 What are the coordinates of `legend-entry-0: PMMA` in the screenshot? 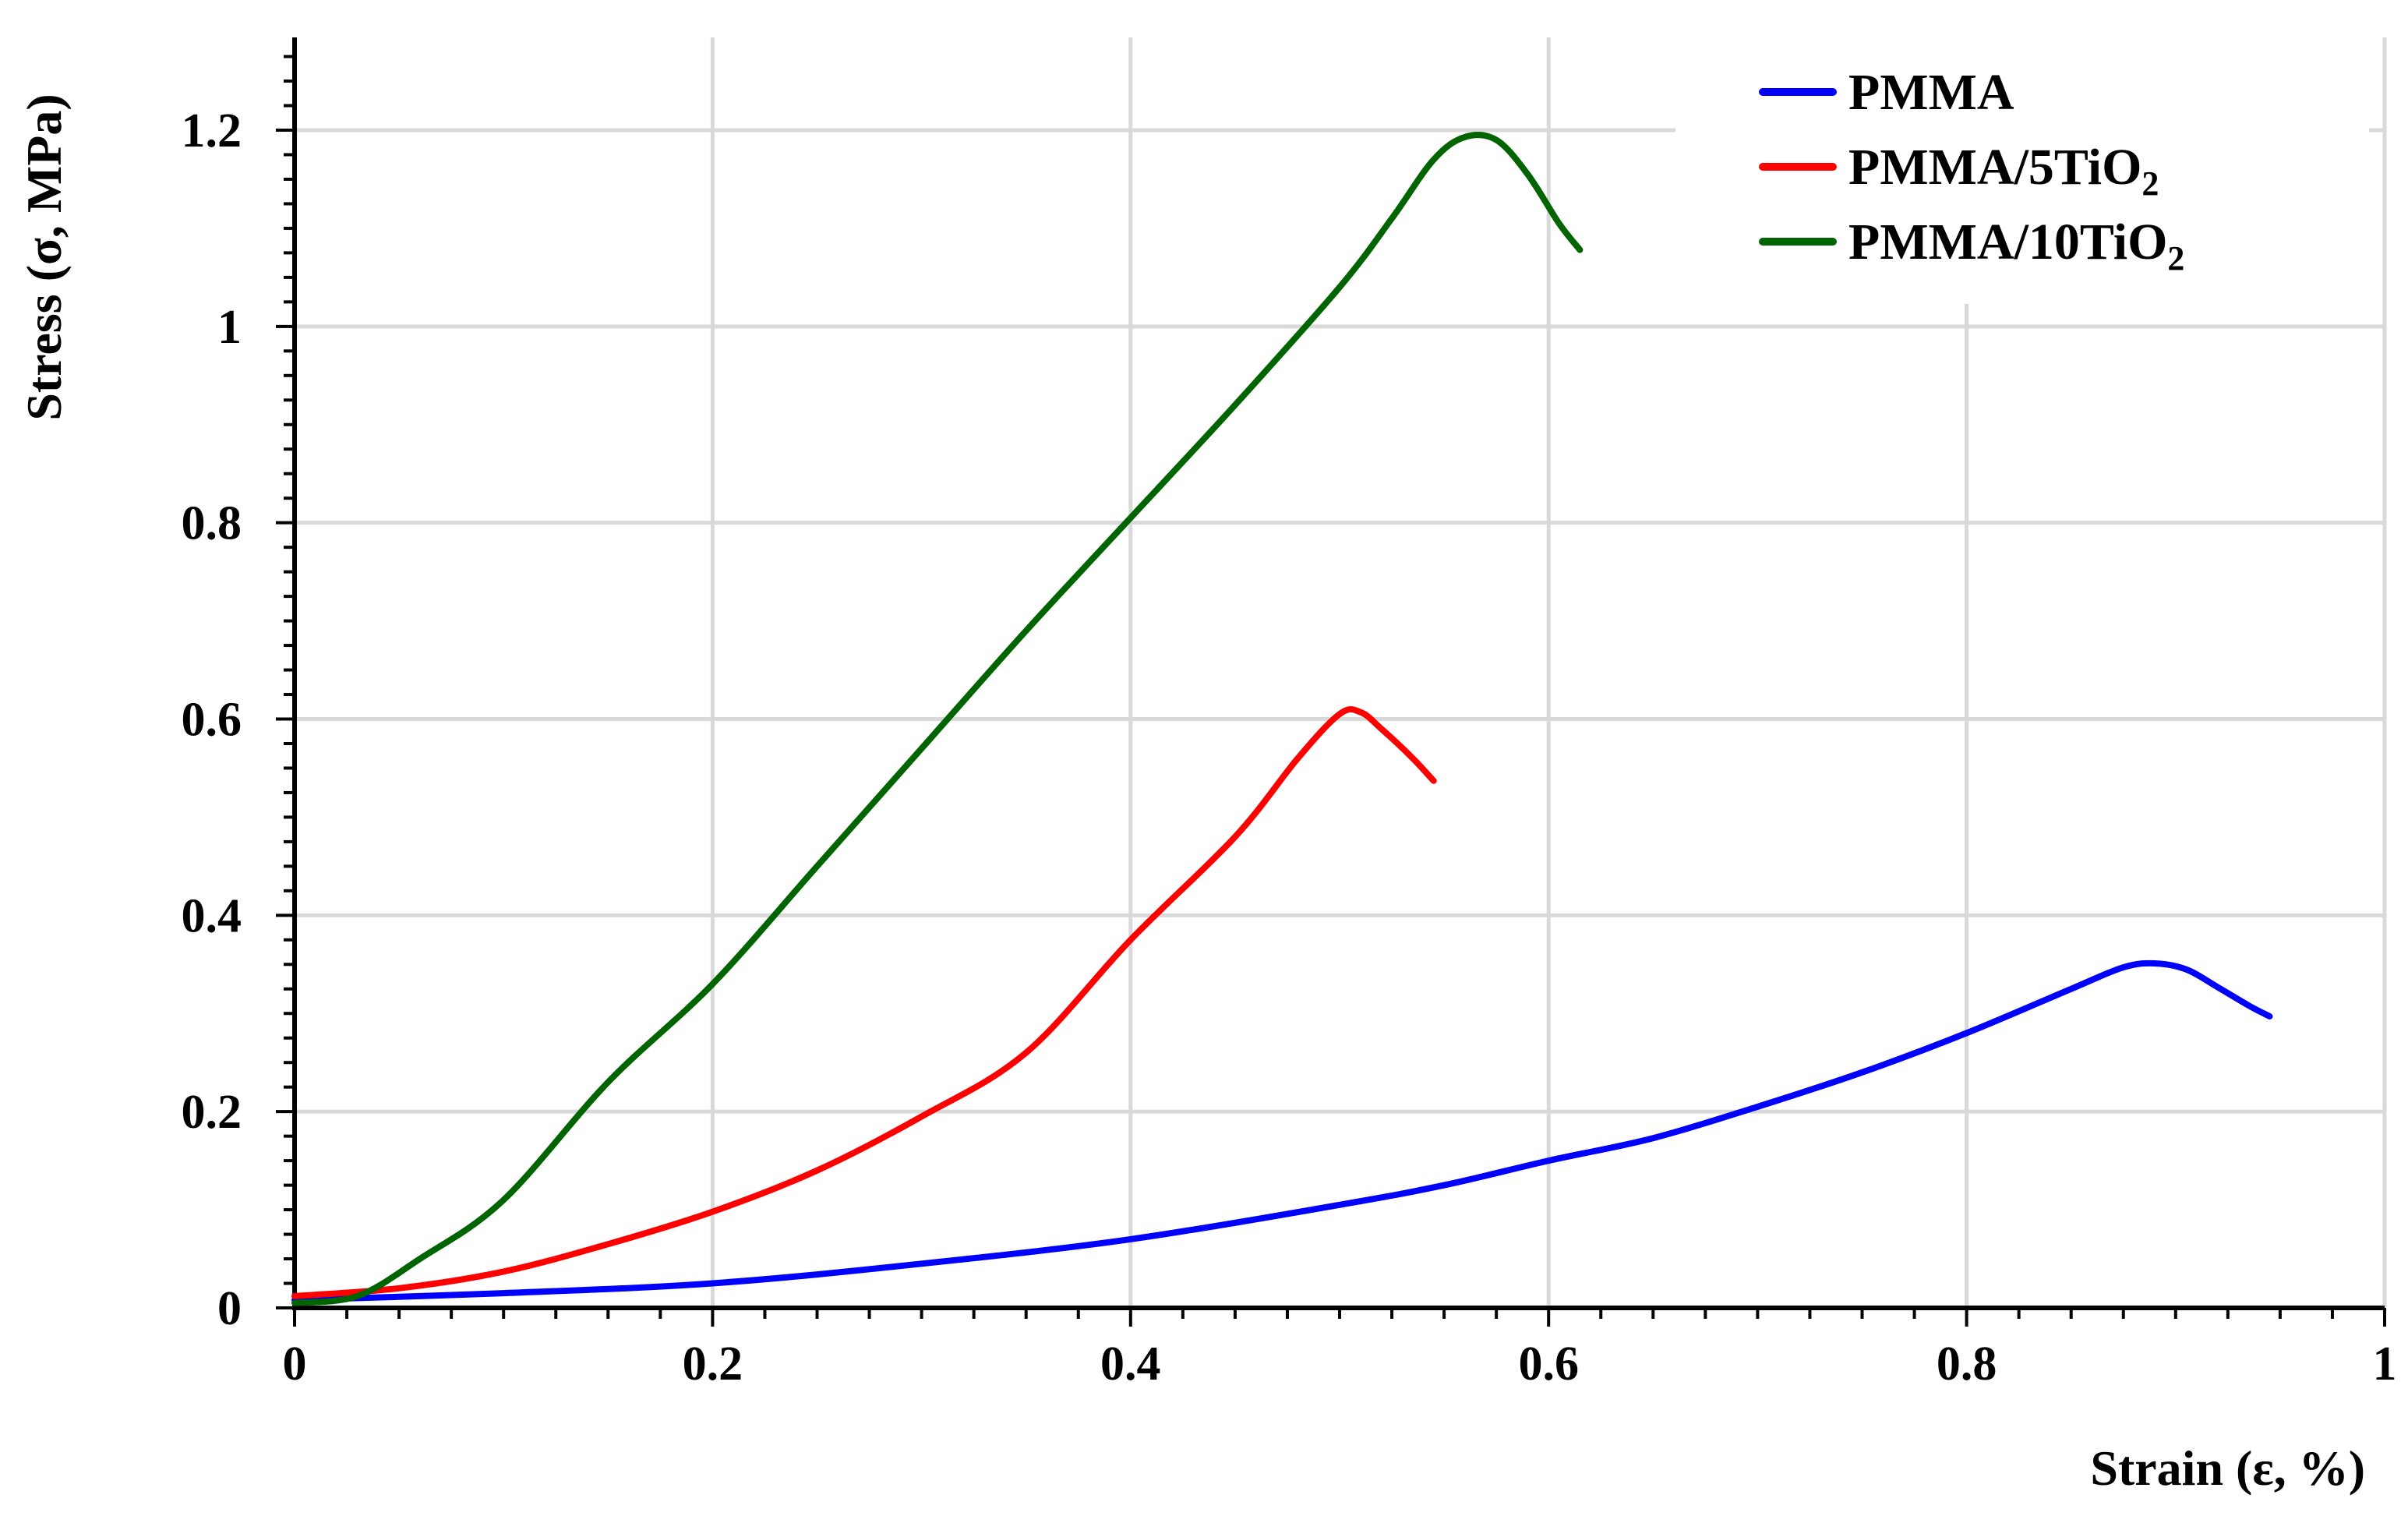 It's located at (1931, 92).